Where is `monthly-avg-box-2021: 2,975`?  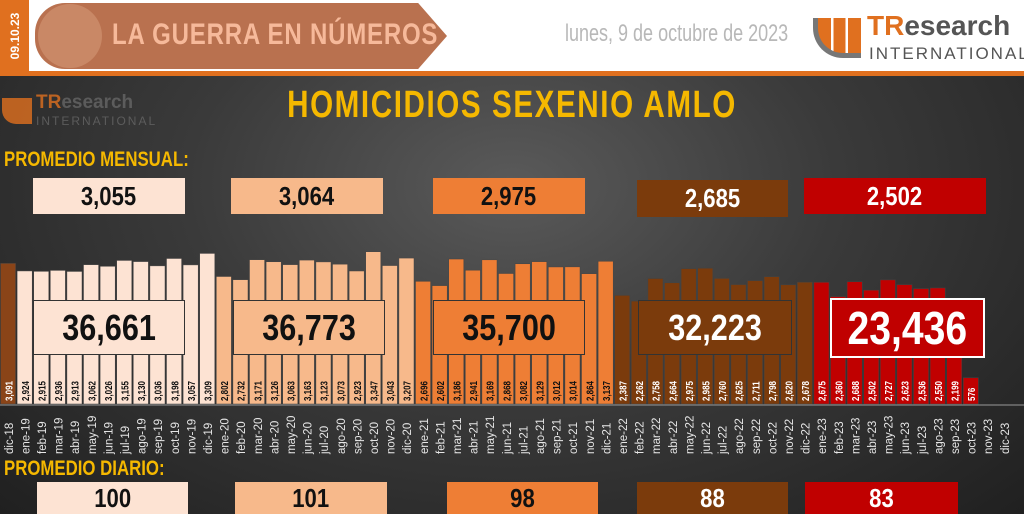
monthly-avg-box-2021: 2,975 is located at coordinates (509, 196).